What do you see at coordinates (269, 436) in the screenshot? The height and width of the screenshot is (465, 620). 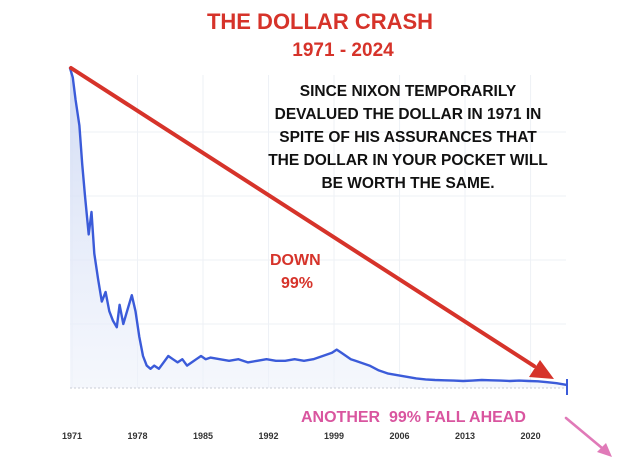 I see `x-tick-label: 1992` at bounding box center [269, 436].